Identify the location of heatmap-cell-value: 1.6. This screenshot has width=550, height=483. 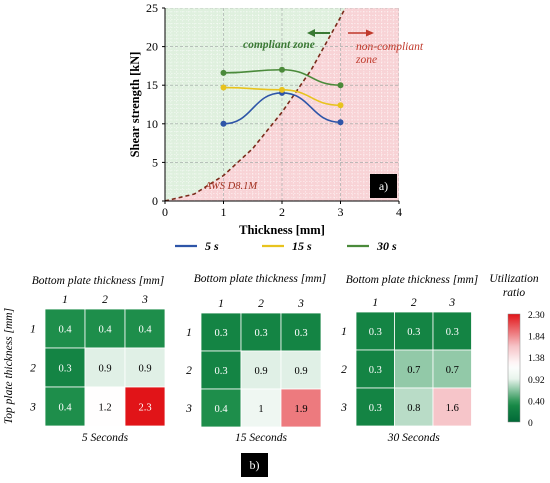
(452, 408).